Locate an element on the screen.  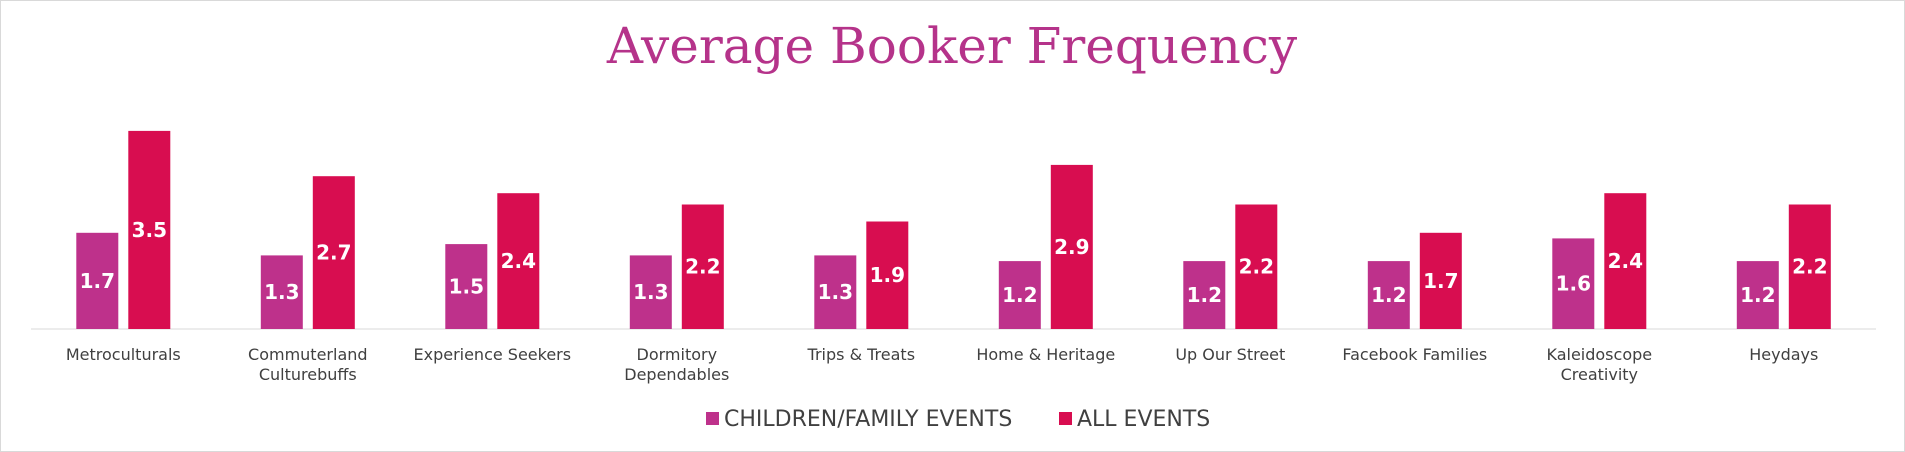
category-label: Dormitory Dependables is located at coordinates (676, 364).